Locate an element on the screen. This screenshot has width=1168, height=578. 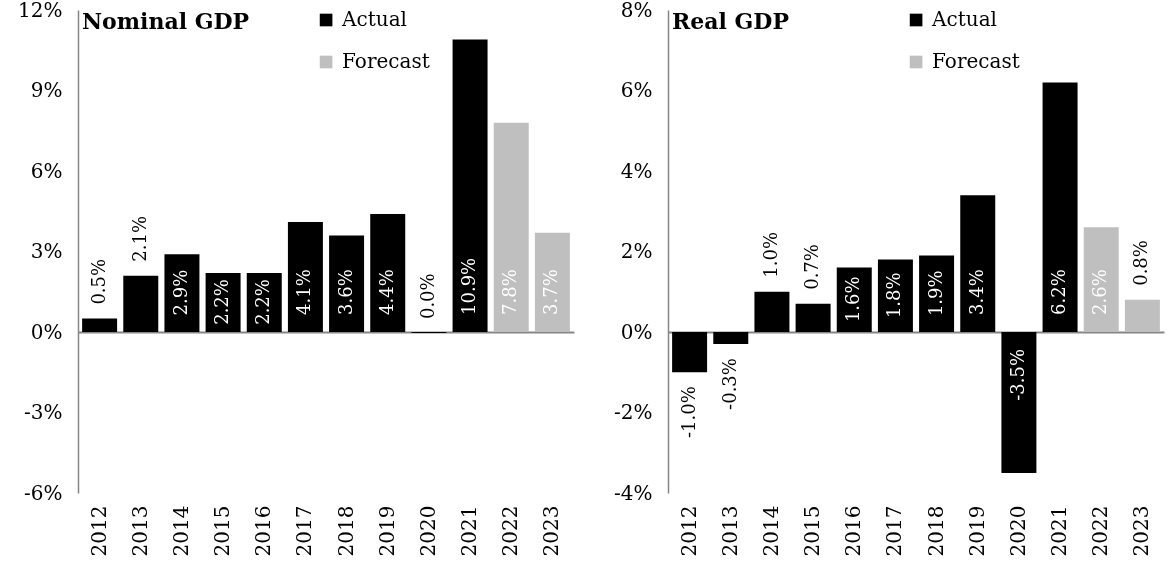
data-label: 1.8% is located at coordinates (894, 295).